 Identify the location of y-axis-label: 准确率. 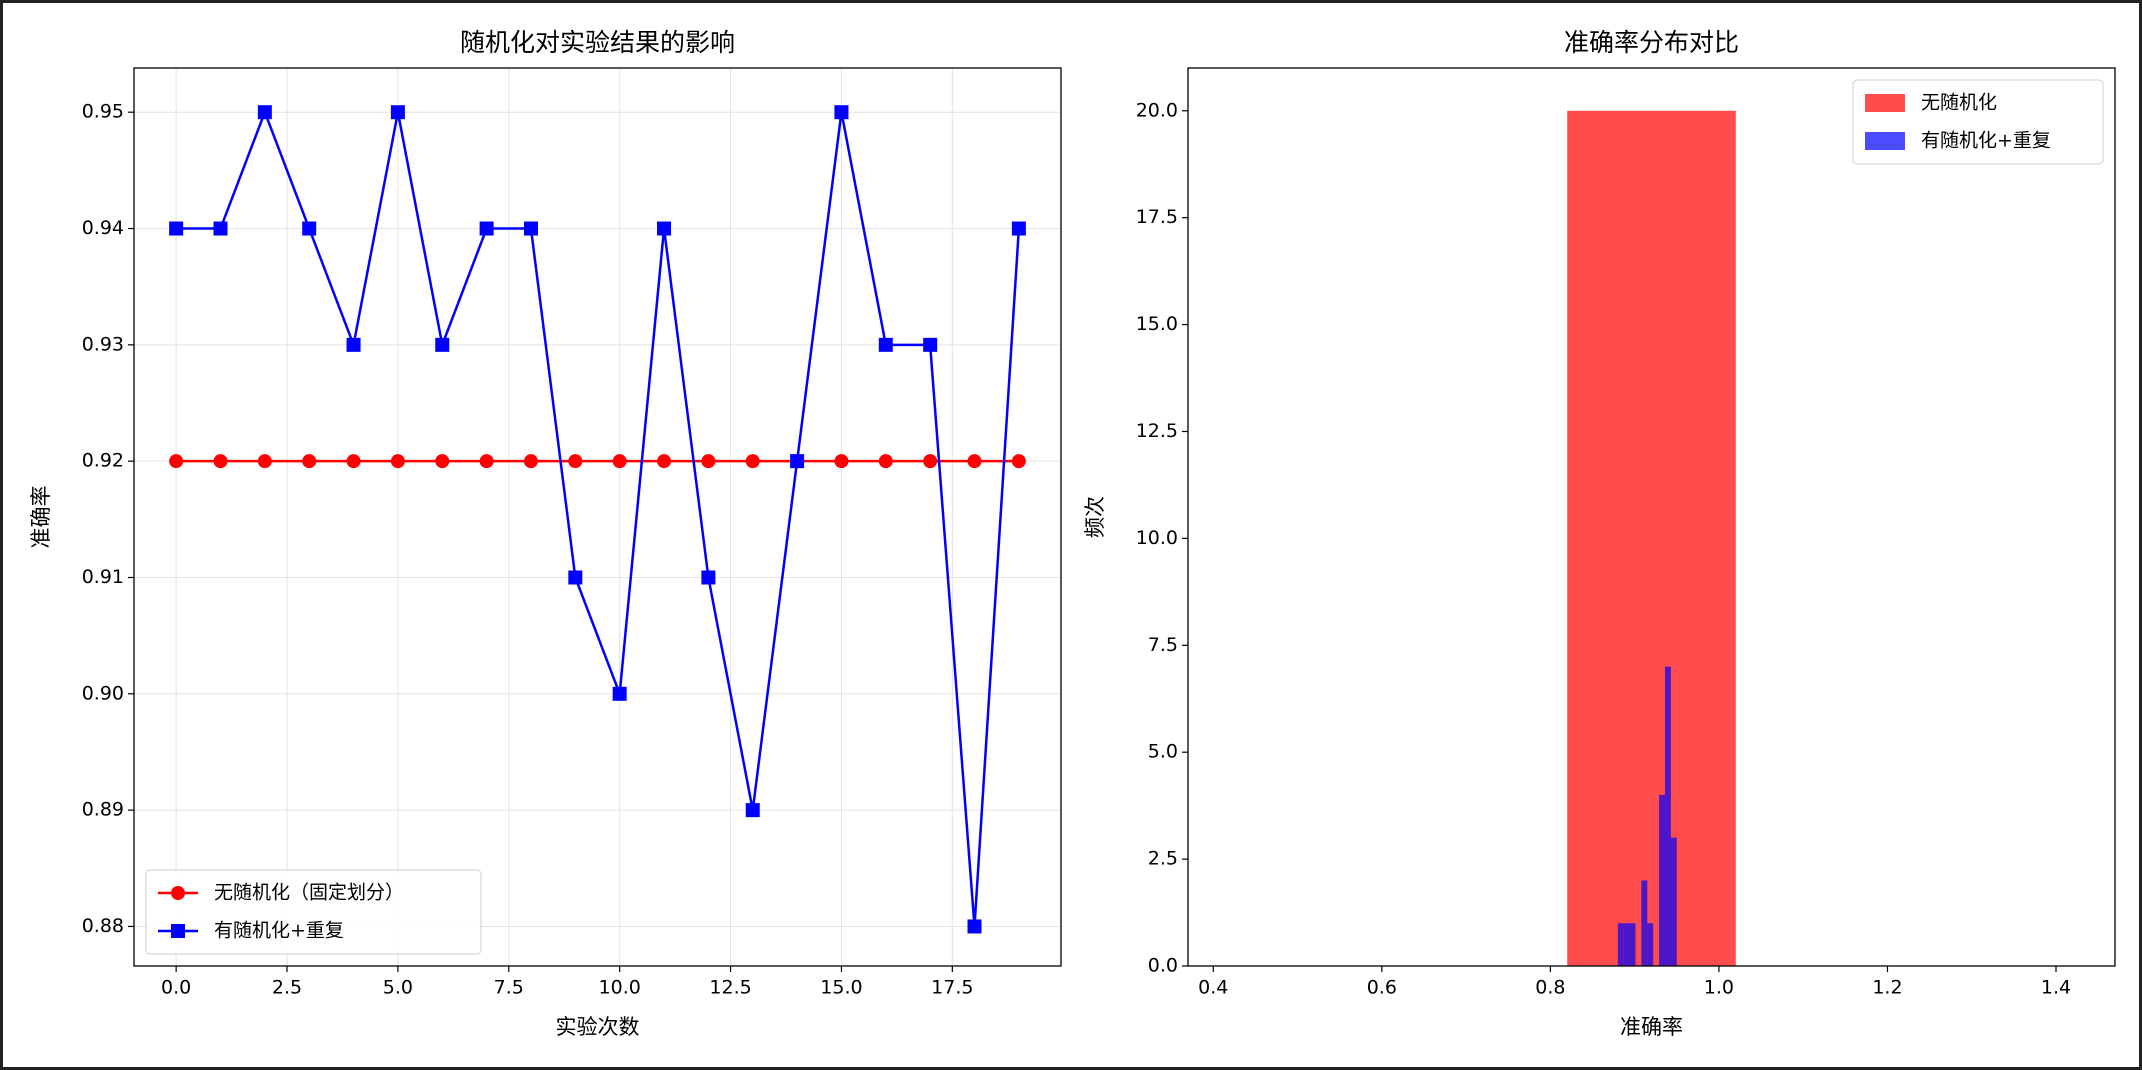
(41, 517).